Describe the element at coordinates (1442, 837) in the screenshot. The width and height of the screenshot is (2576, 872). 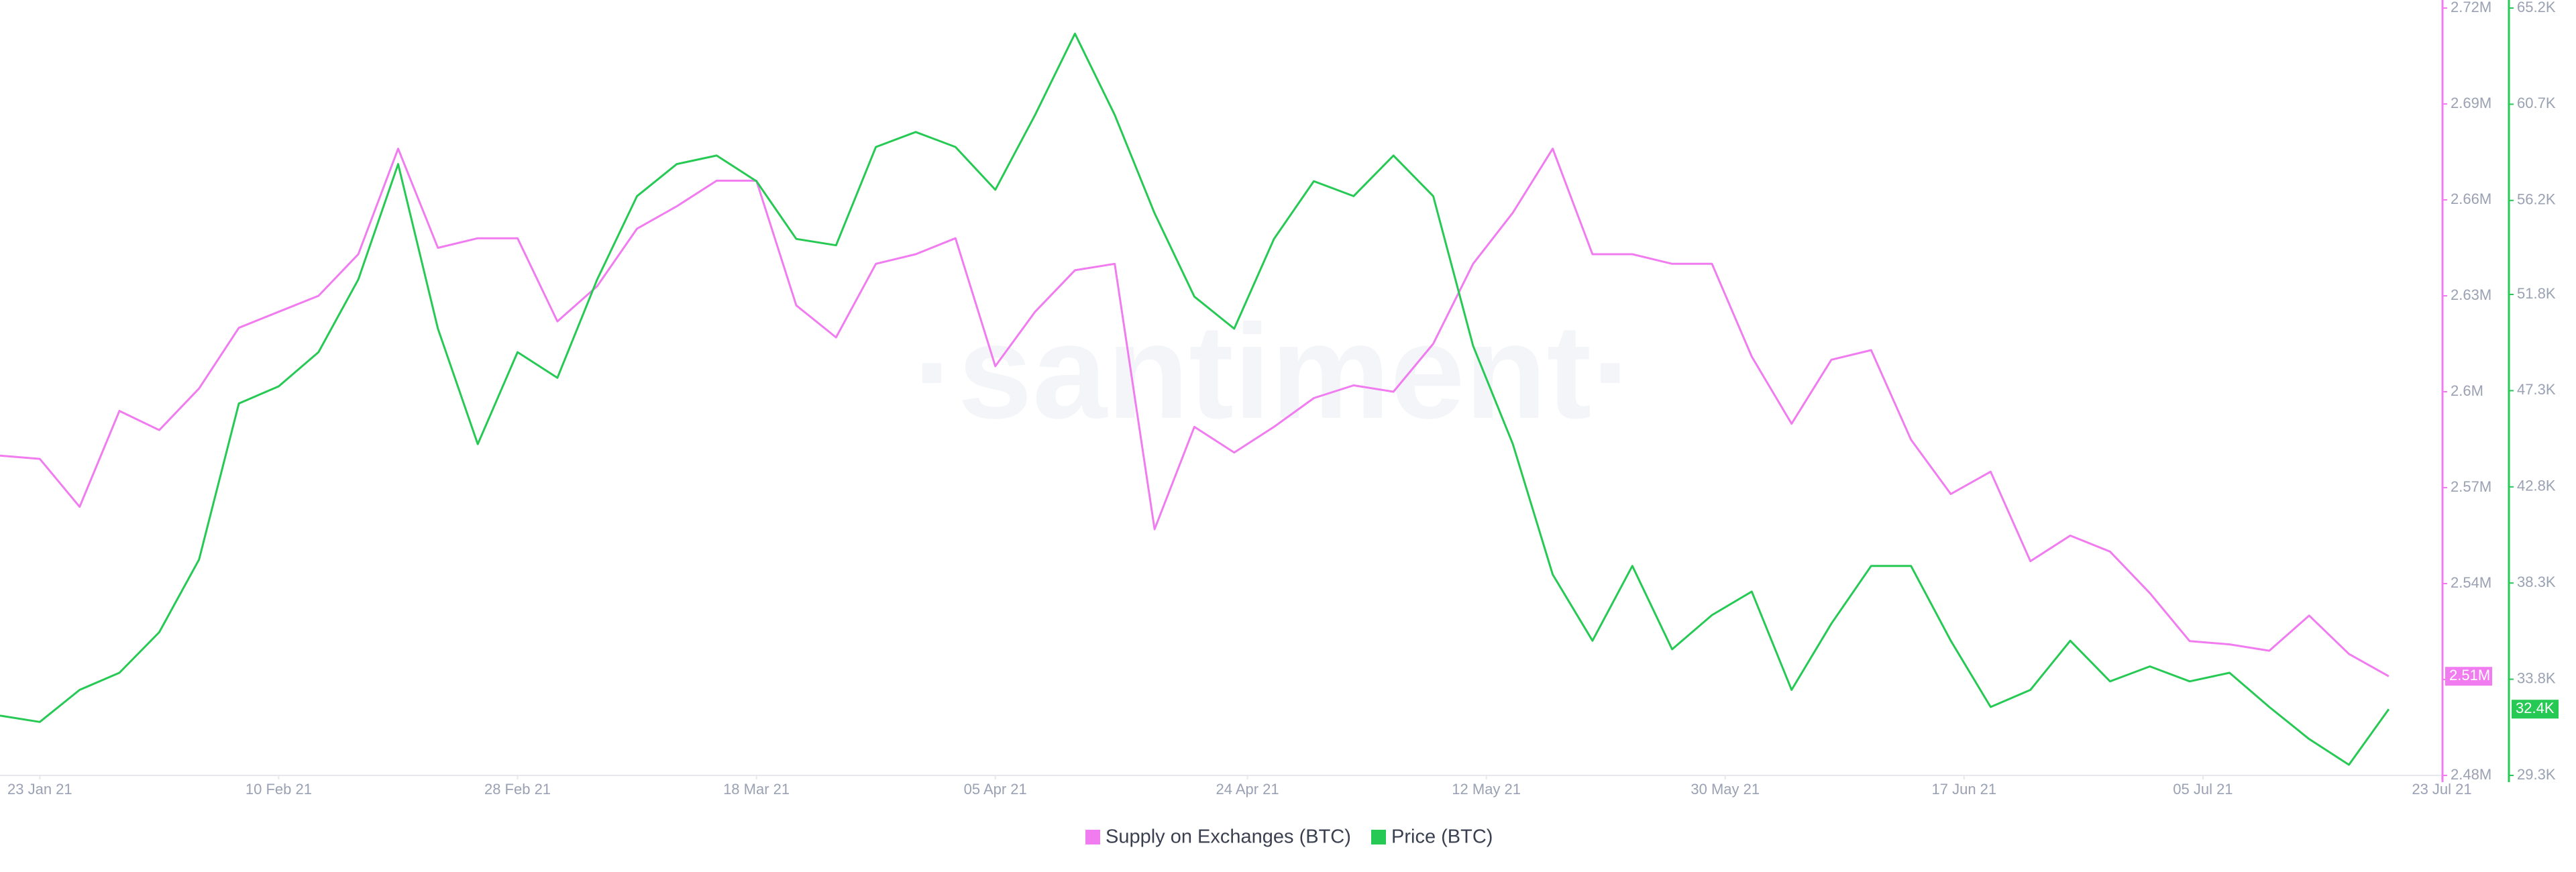
I see `legend-label: Price (BTC)` at that location.